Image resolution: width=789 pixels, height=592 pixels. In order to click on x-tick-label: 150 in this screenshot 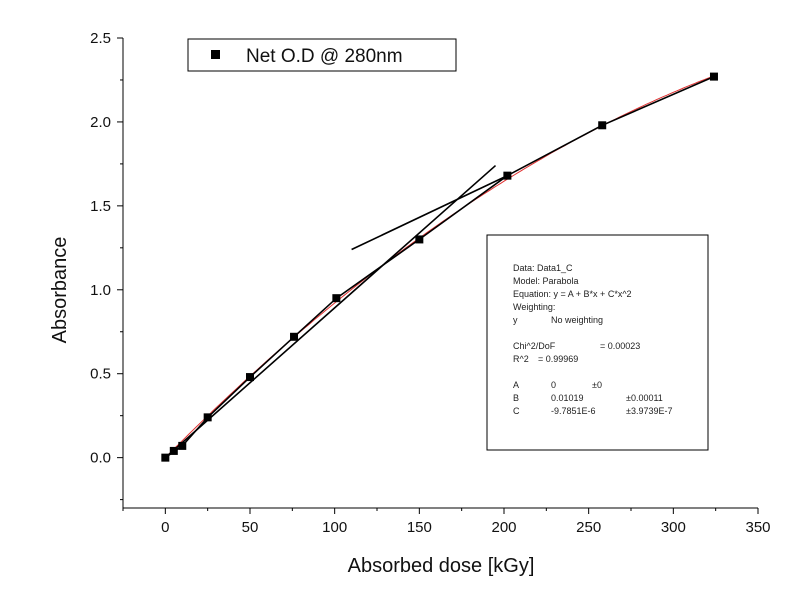, I will do `click(419, 527)`.